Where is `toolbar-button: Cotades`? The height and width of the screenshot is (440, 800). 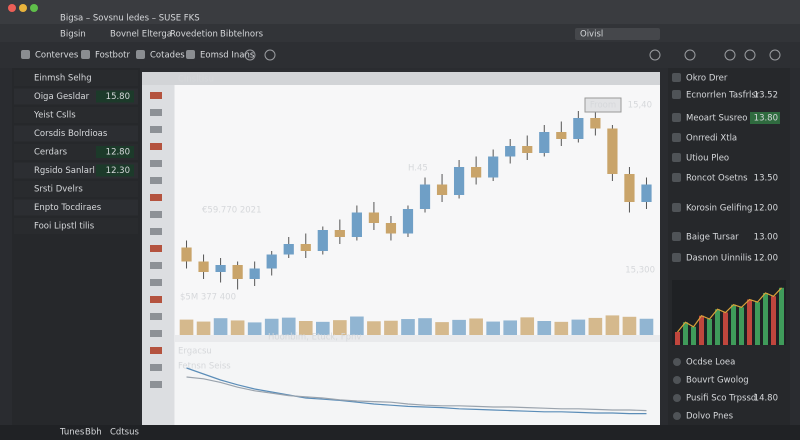 toolbar-button: Cotades is located at coordinates (167, 56).